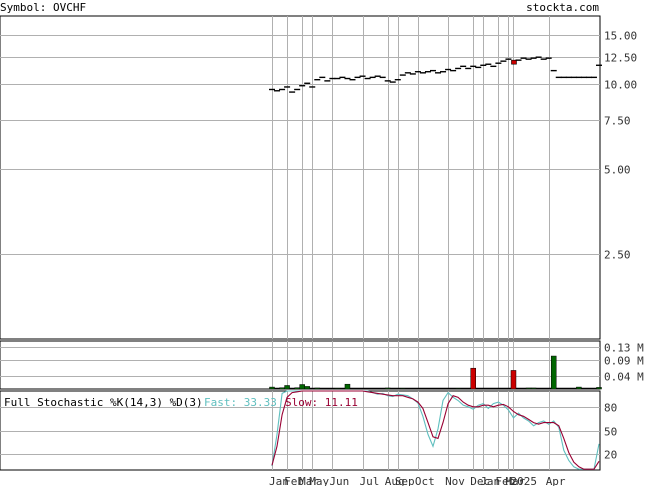 This screenshot has width=655, height=486. What do you see at coordinates (240, 402) in the screenshot?
I see `stochastic-fast-label: Fast: 33.33` at bounding box center [240, 402].